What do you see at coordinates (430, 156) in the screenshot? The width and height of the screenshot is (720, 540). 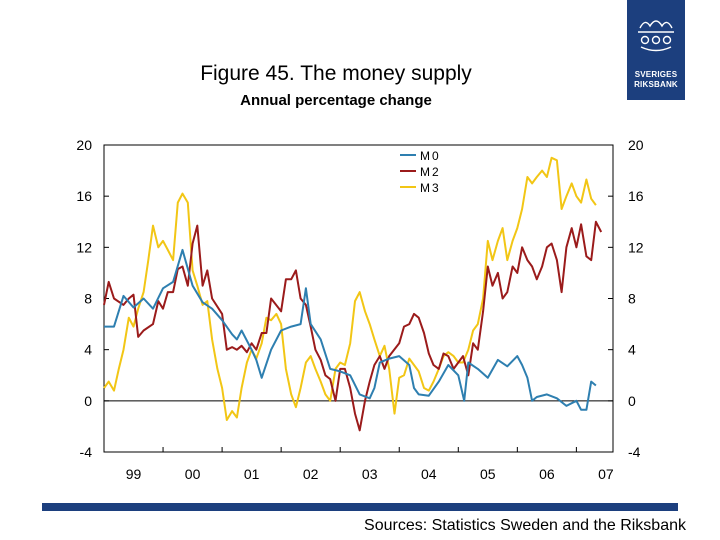 I see `legend-label-m0: M0` at bounding box center [430, 156].